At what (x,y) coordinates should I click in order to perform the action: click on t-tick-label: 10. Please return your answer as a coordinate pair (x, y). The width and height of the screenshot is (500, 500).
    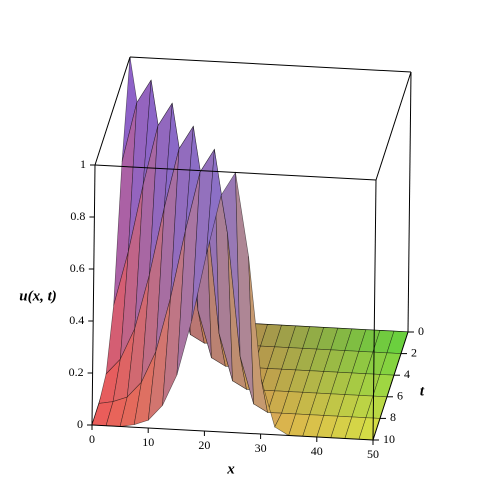
    Looking at the image, I should click on (389, 439).